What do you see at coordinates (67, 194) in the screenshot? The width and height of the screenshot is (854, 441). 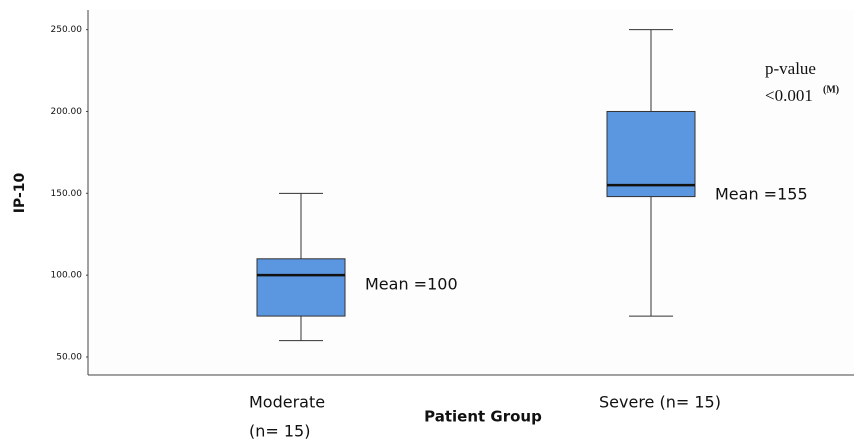 I see `y-tick-label: 150.00` at bounding box center [67, 194].